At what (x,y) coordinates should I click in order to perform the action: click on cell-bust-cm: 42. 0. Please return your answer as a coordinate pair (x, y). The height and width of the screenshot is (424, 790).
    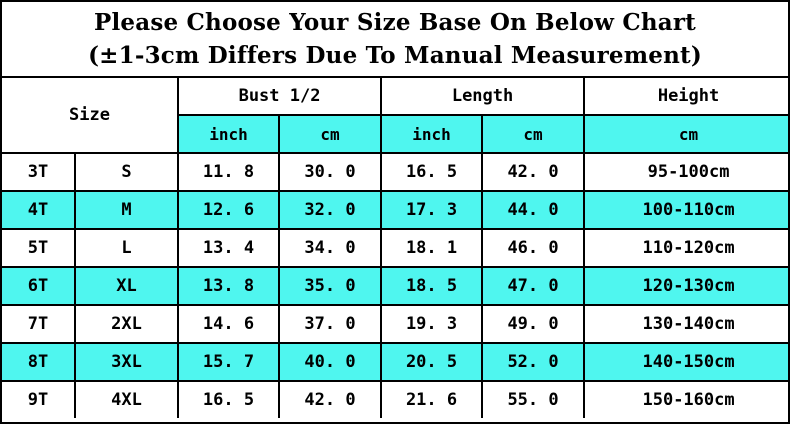
    Looking at the image, I should click on (330, 399).